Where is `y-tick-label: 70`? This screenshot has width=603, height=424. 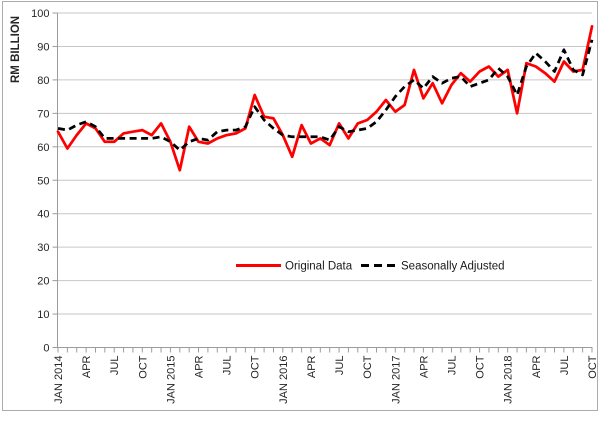
y-tick-label: 70 is located at coordinates (43, 114).